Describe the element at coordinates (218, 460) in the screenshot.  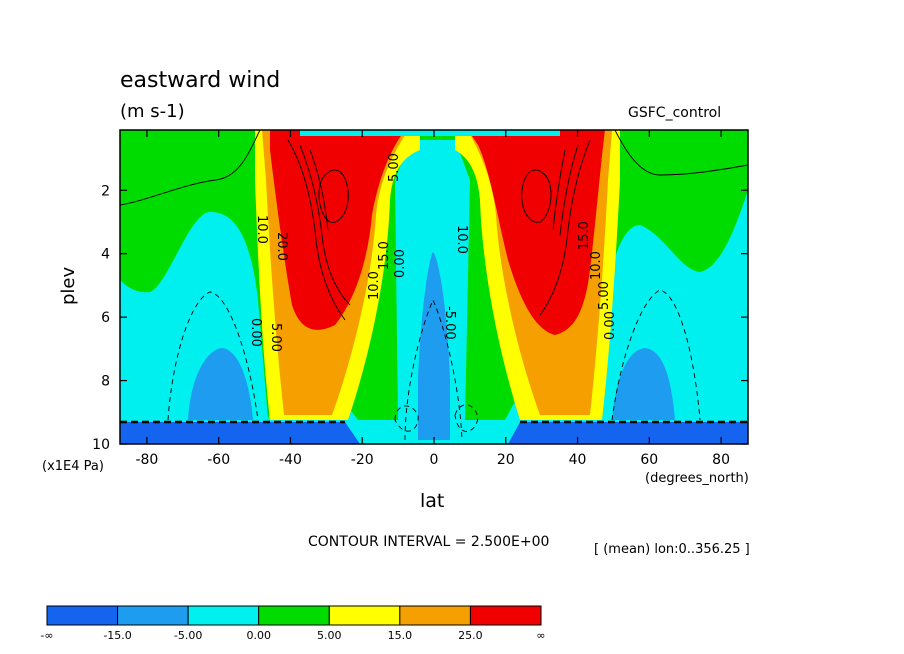
I see `x-tick-label: -60` at that location.